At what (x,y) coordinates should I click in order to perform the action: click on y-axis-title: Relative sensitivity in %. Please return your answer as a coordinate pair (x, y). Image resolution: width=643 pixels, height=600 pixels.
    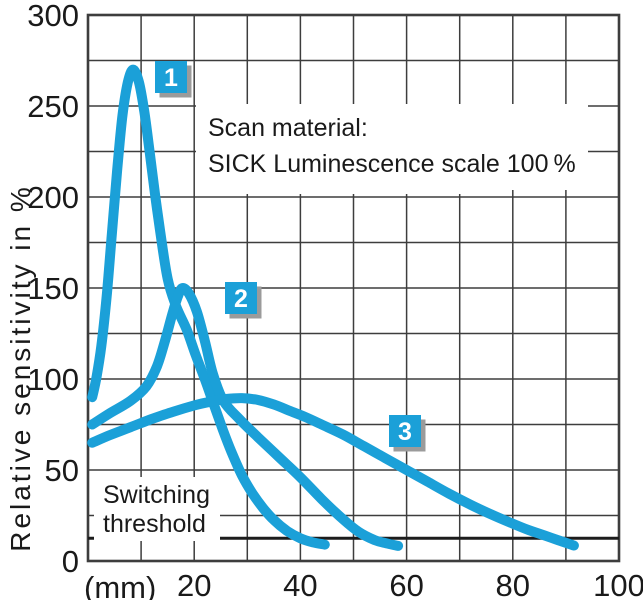
    Looking at the image, I should click on (20, 368).